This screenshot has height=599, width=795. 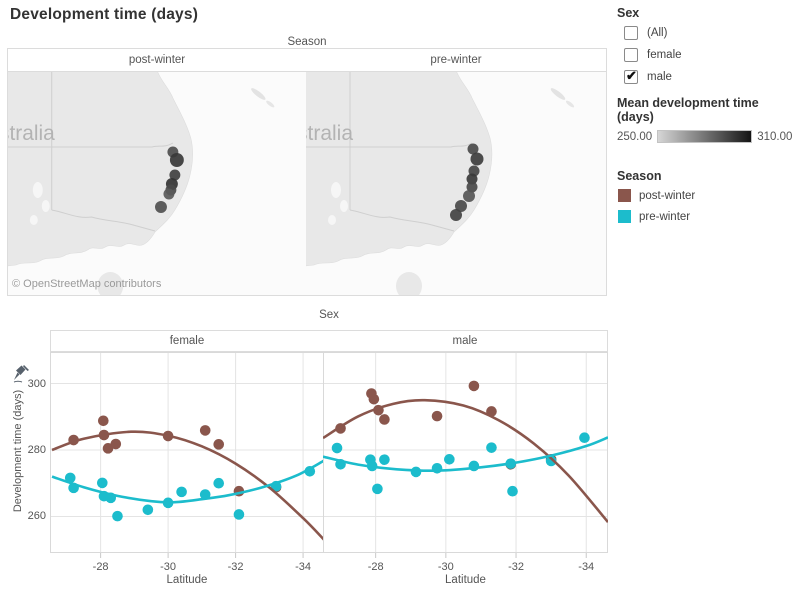 What do you see at coordinates (628, 13) in the screenshot?
I see `filter-title: Sex` at bounding box center [628, 13].